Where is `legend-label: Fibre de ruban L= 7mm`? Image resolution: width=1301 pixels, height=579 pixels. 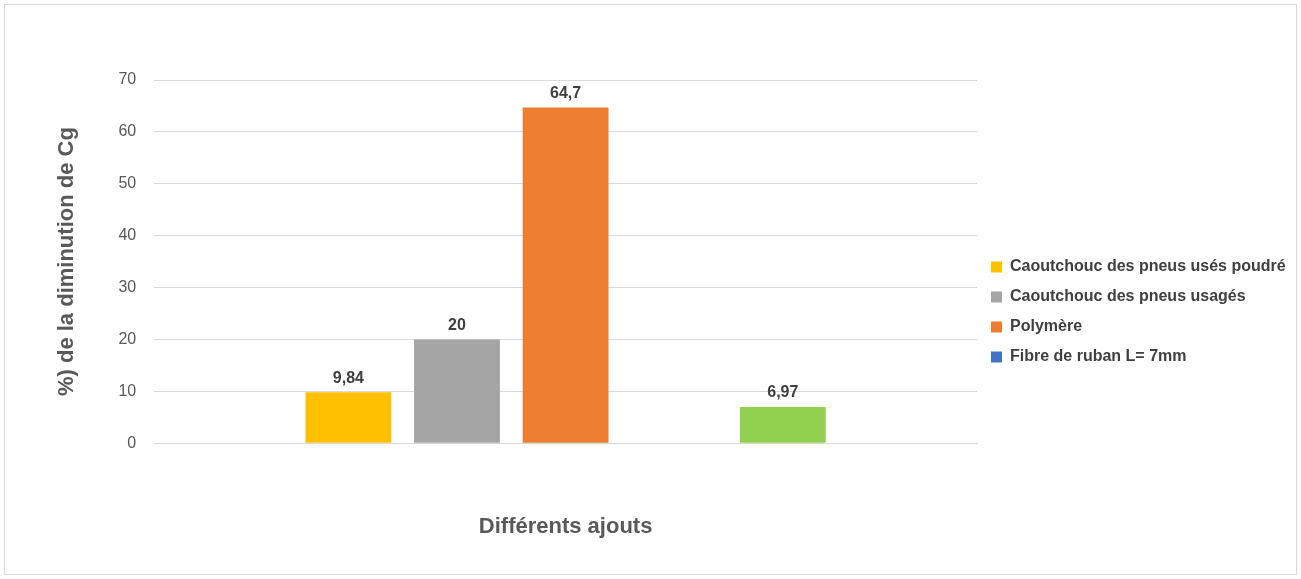 legend-label: Fibre de ruban L= 7mm is located at coordinates (1098, 356).